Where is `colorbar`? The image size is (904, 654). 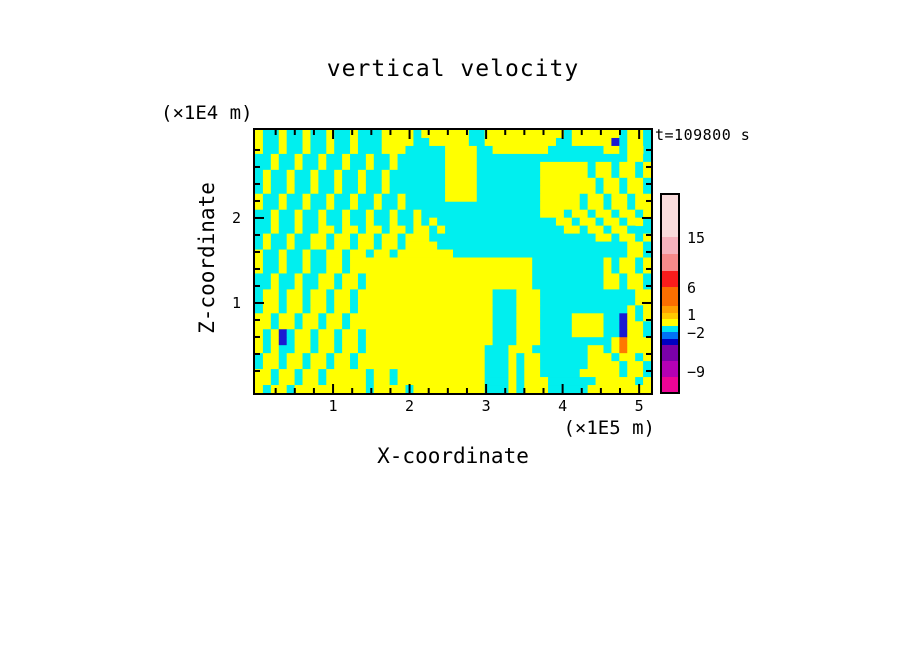 colorbar is located at coordinates (670, 293).